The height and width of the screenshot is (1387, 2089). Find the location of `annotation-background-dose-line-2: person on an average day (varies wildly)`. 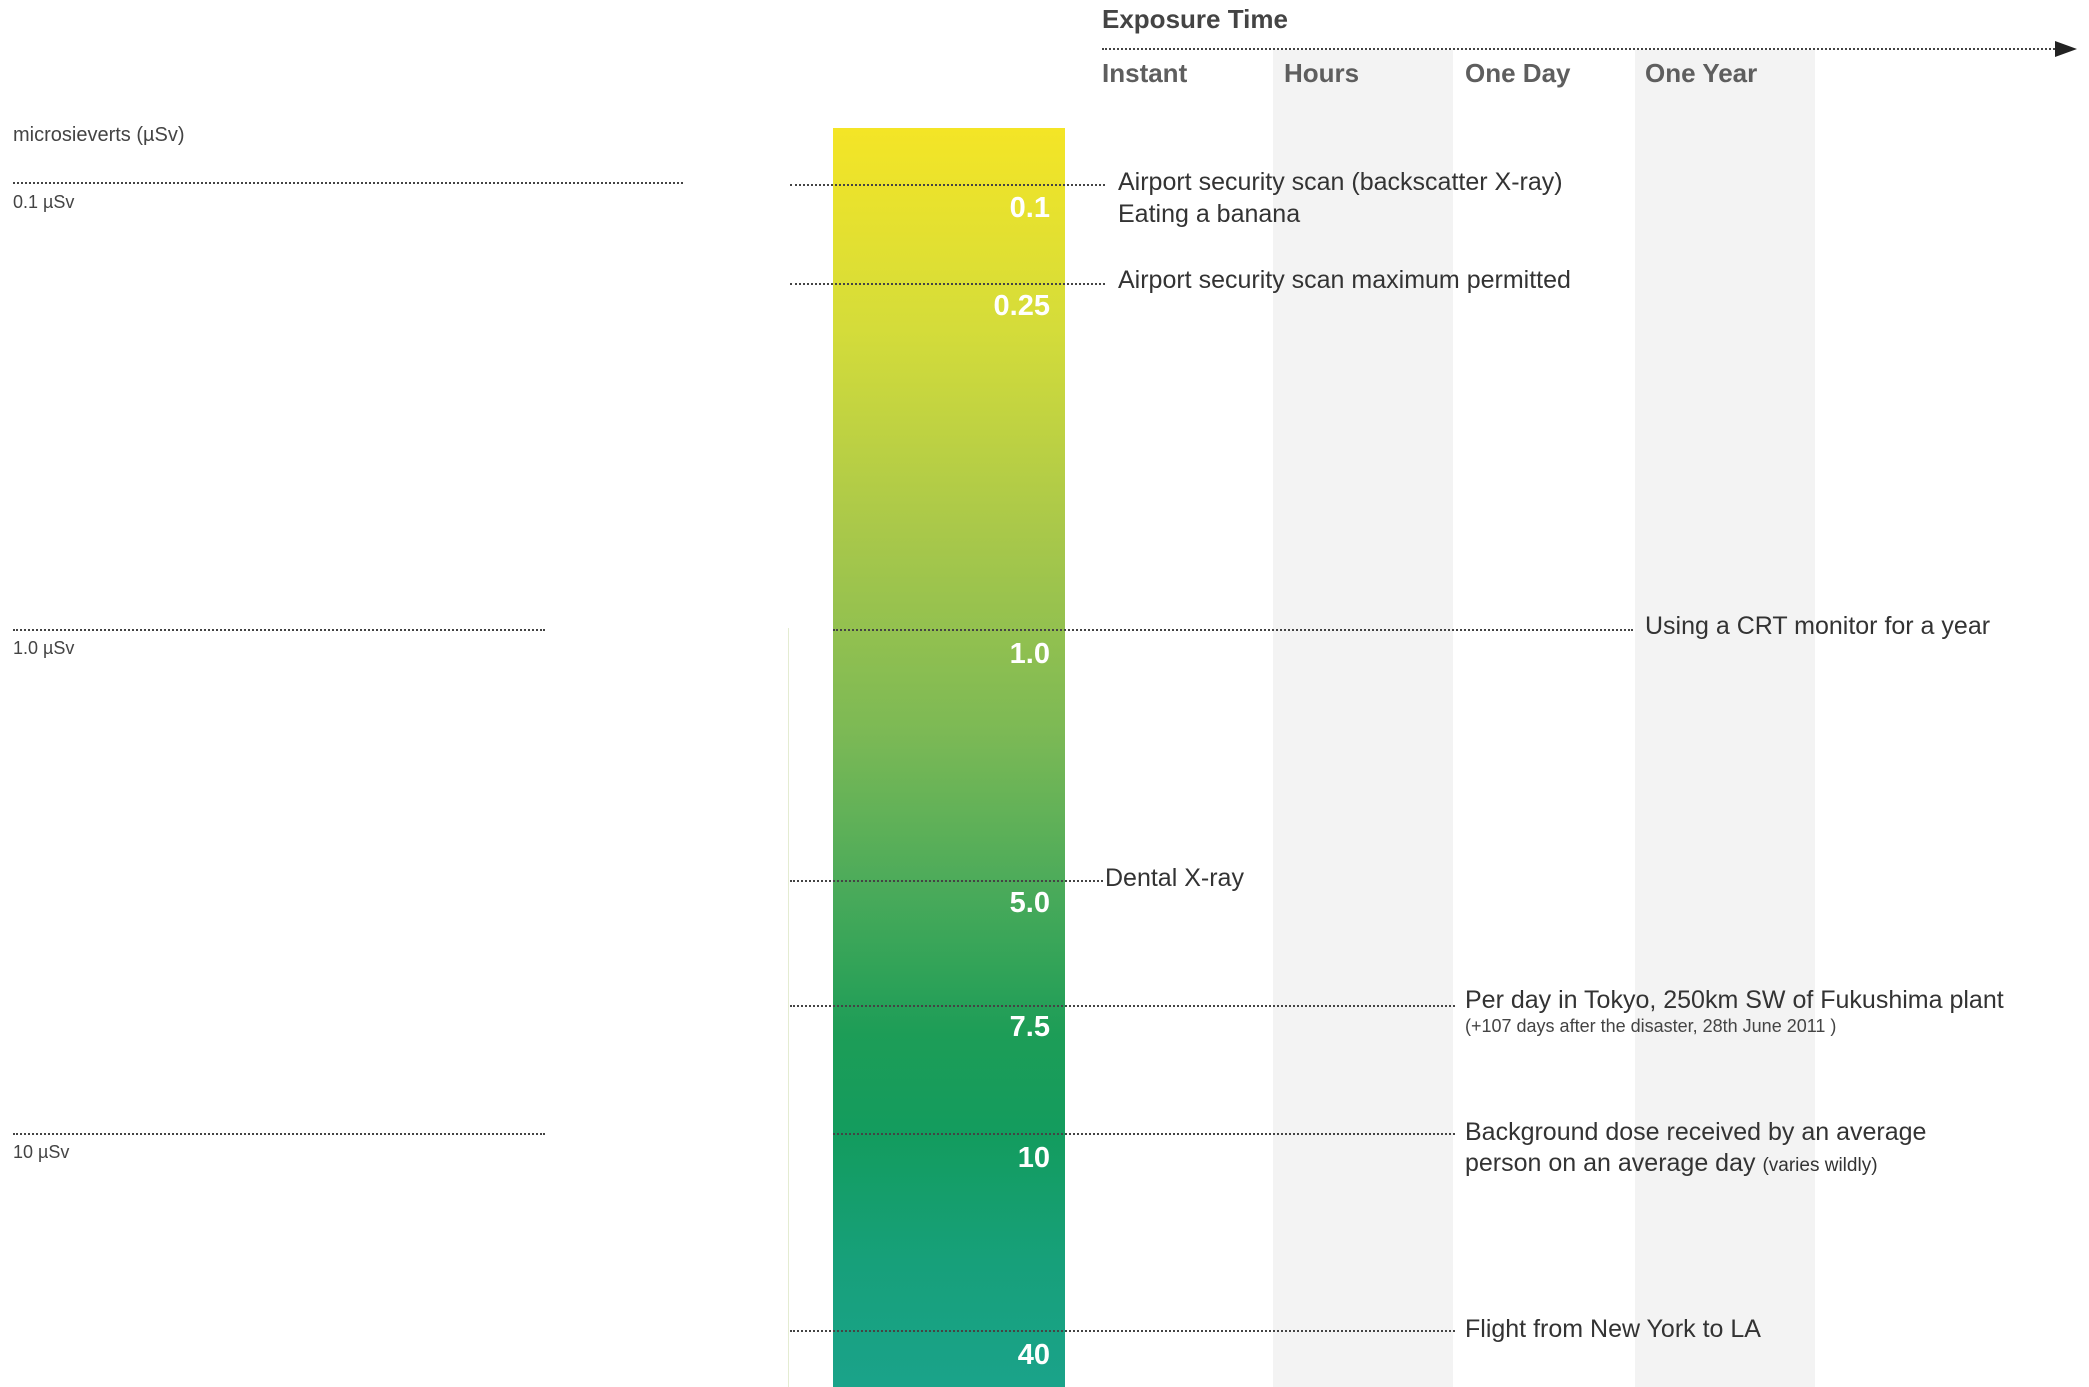

annotation-background-dose-line-2: person on an average day (varies wildly) is located at coordinates (1671, 1163).